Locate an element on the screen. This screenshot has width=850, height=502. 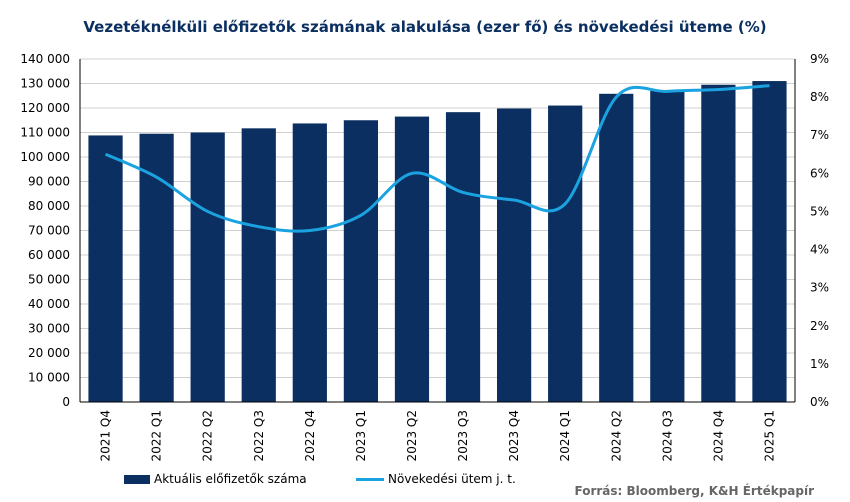
source-note: Forrás: Bloomberg, K&H Értékpapír is located at coordinates (694, 491).